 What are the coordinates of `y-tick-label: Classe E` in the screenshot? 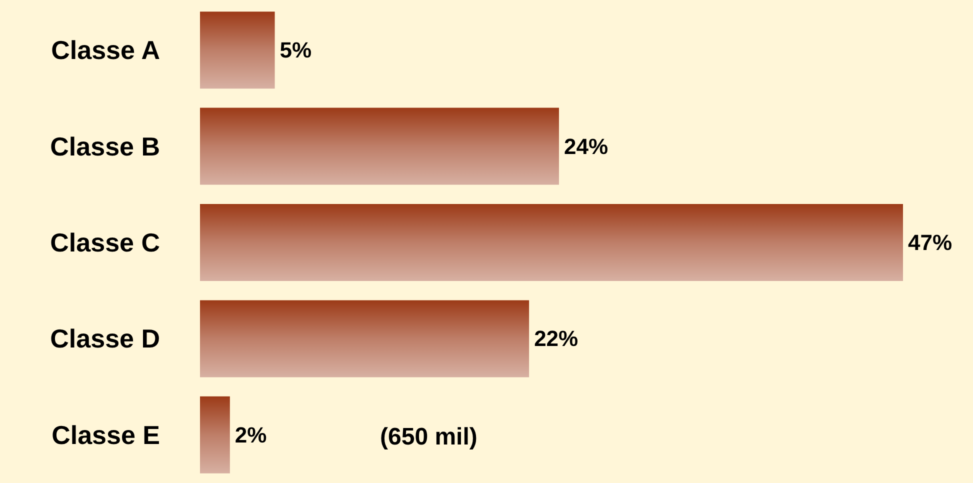 It's located at (106, 435).